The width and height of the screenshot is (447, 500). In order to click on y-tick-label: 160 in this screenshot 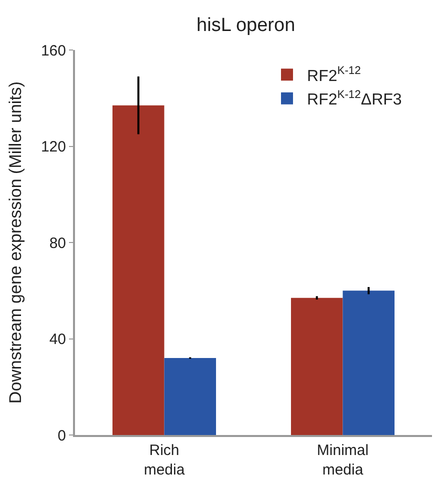, I will do `click(53, 51)`.